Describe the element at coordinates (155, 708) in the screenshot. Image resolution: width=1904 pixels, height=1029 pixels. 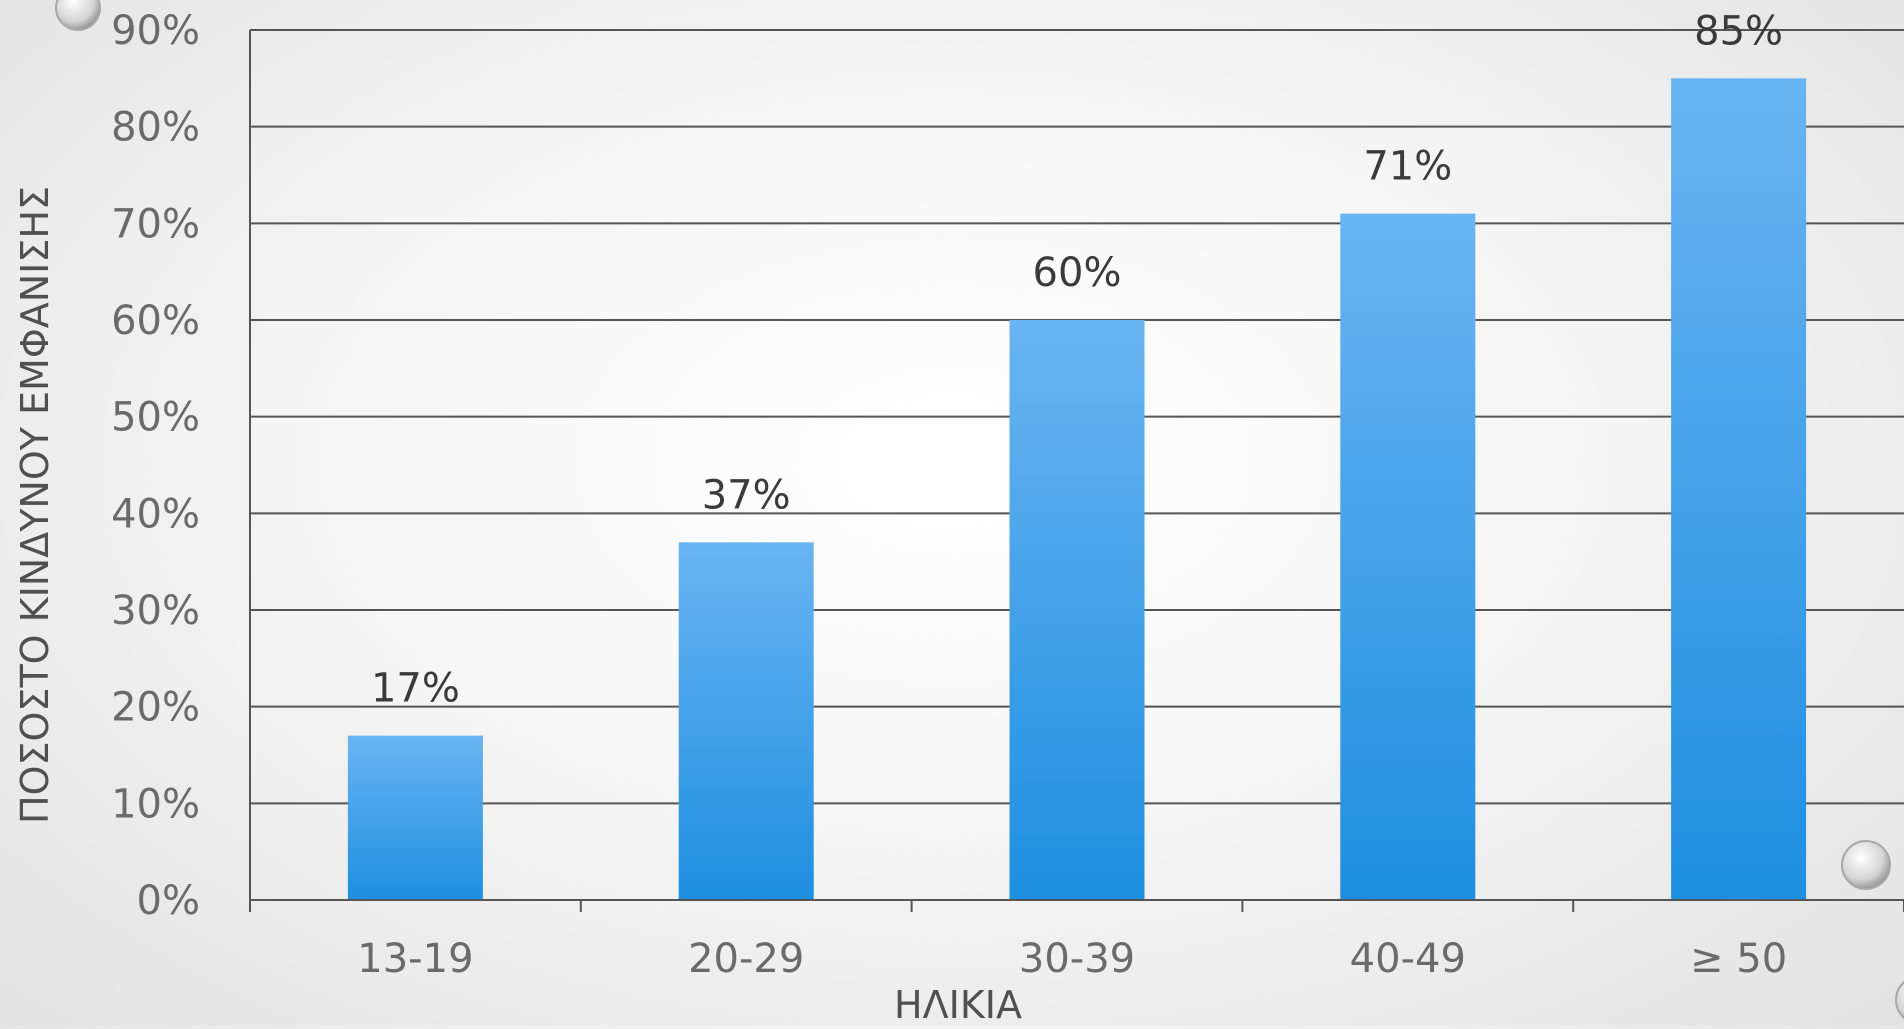
I see `y-tick-label: 20%` at that location.